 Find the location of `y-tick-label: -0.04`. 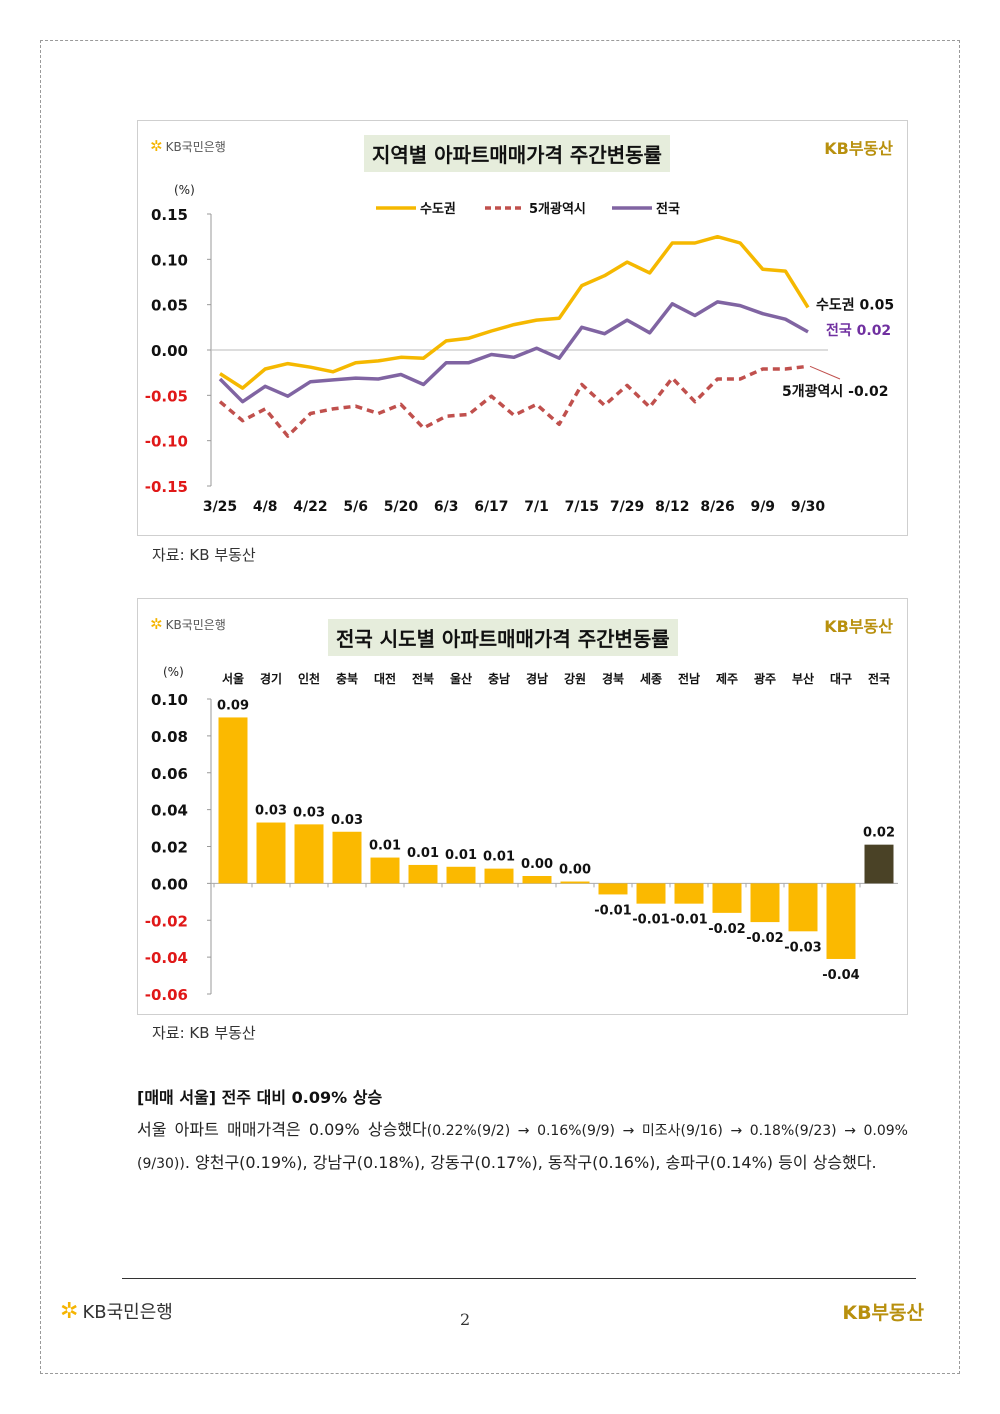

y-tick-label: -0.04 is located at coordinates (166, 958).